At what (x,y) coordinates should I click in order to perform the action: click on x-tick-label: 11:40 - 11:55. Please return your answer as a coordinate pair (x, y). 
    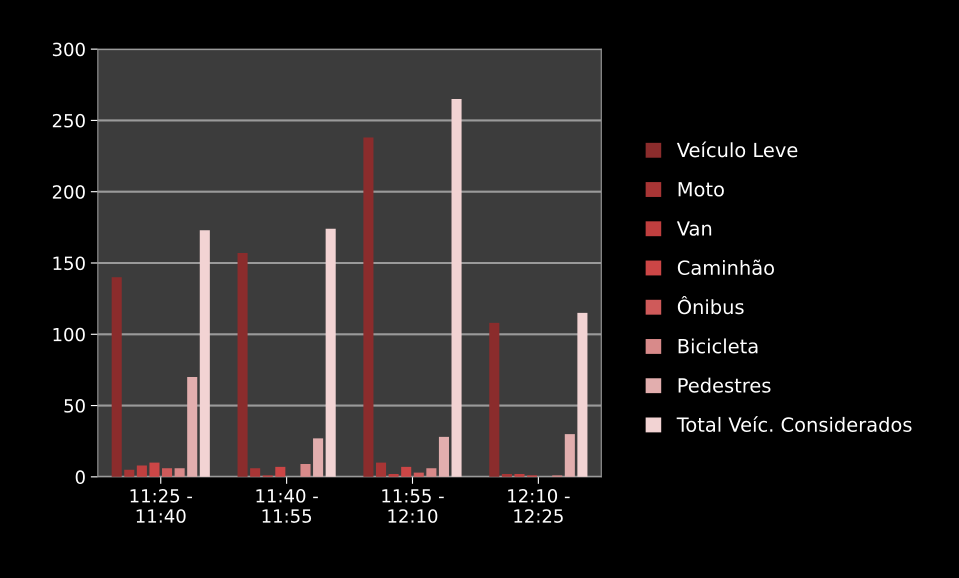
    Looking at the image, I should click on (287, 505).